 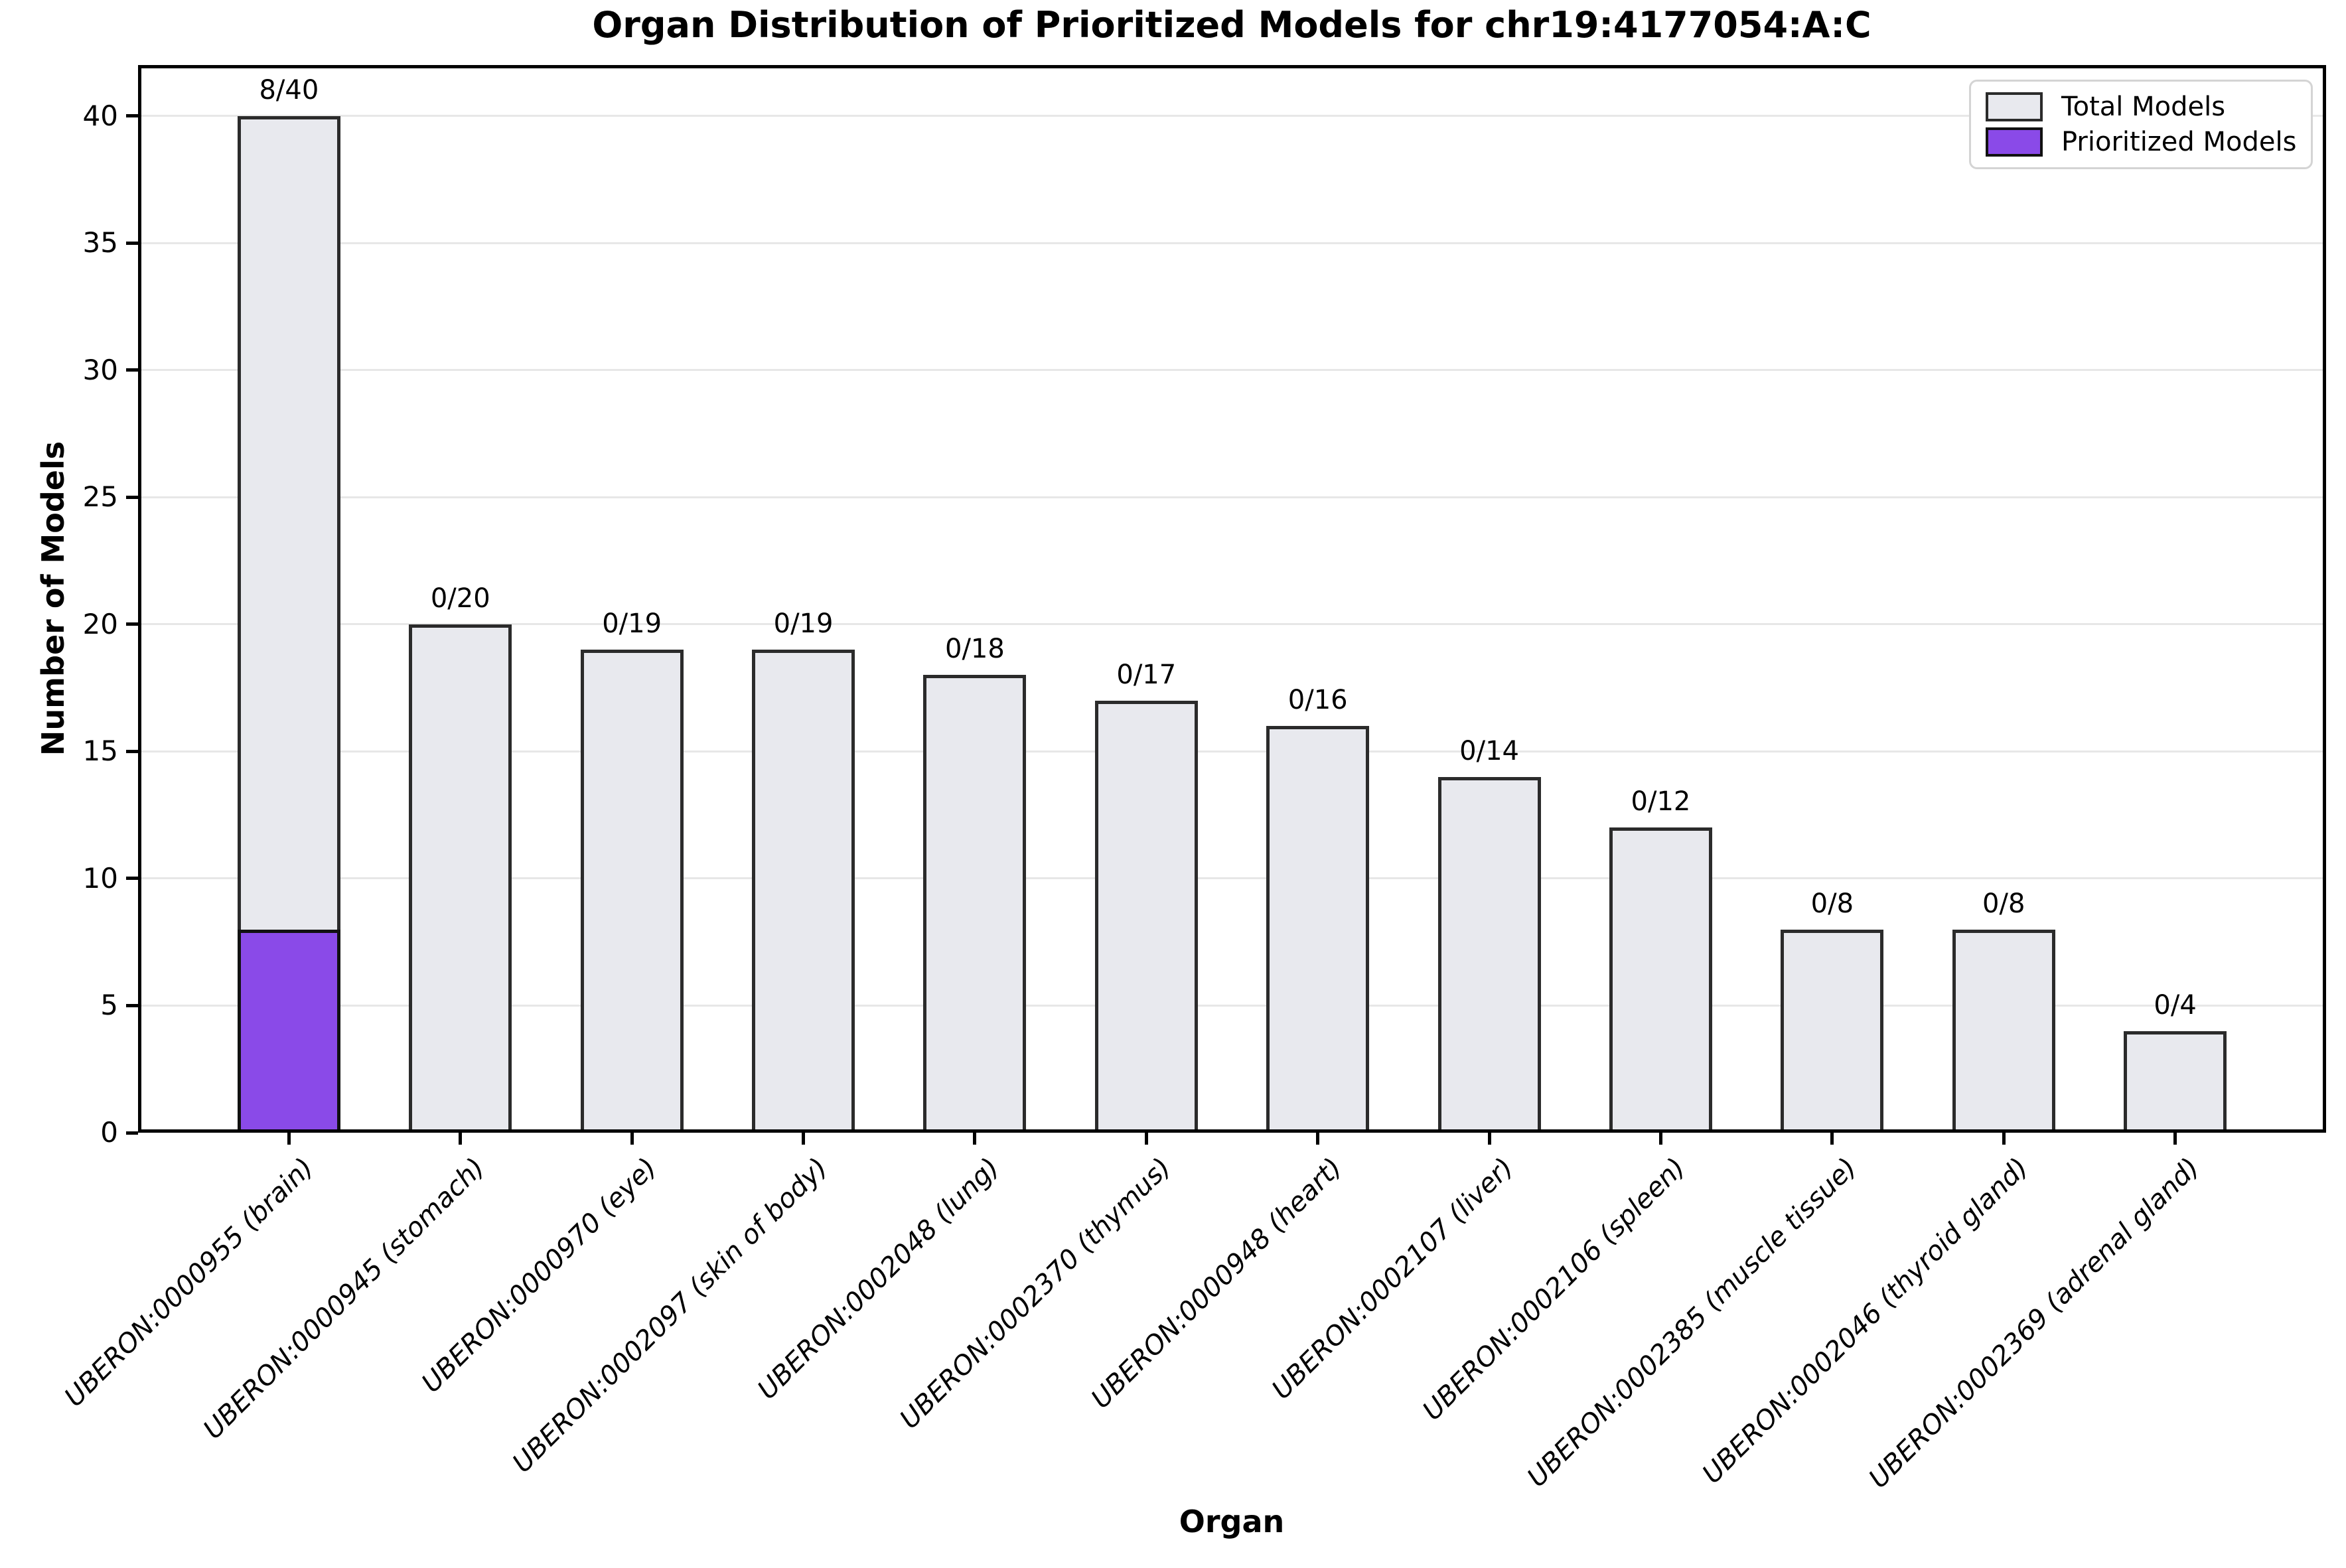 I want to click on x-axis-label: Organ, so click(x=1232, y=1521).